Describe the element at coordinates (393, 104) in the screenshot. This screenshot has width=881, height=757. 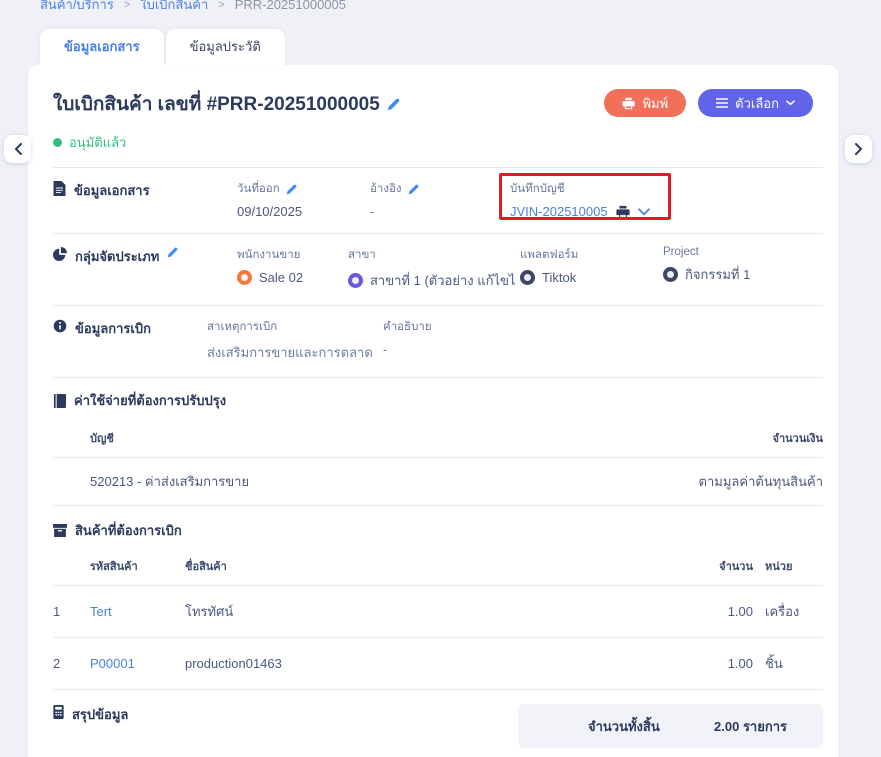
I see `edit-title-icon` at that location.